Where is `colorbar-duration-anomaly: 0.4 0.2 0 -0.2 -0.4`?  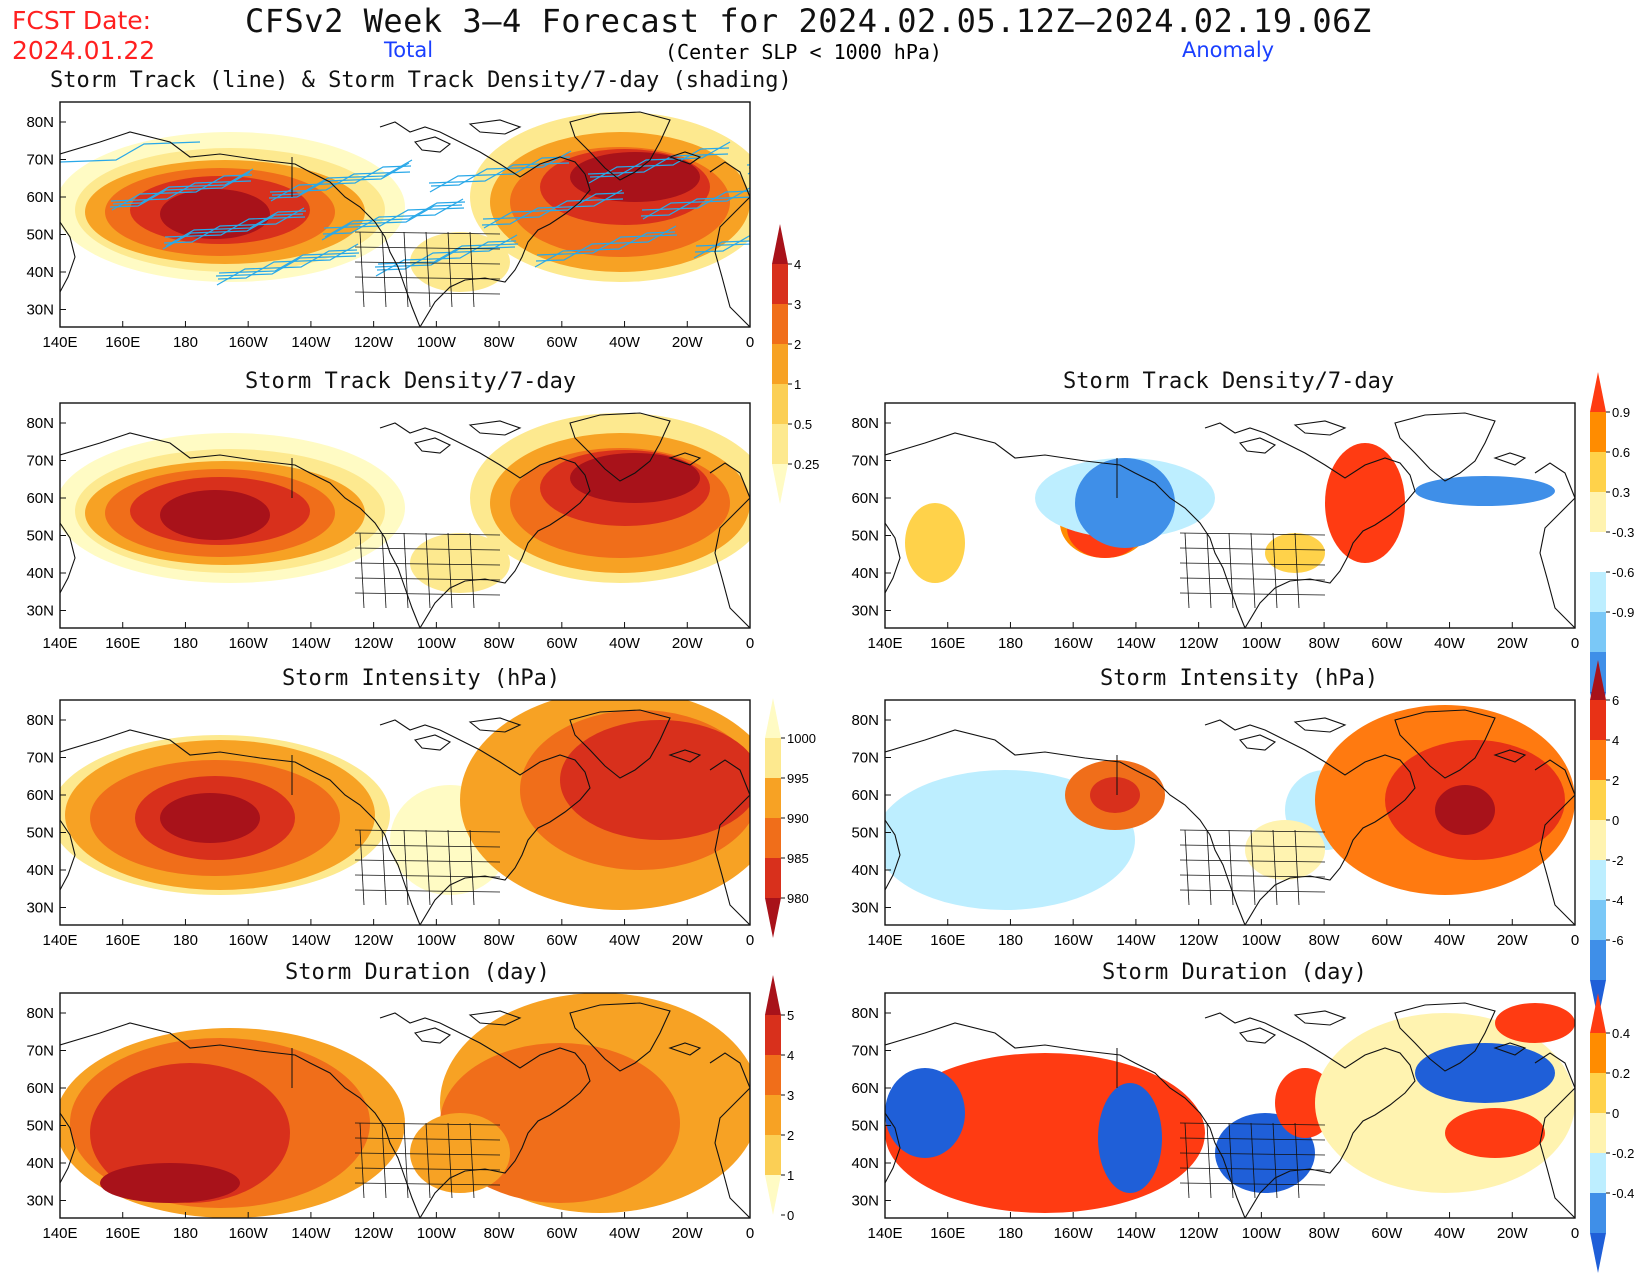
colorbar-duration-anomaly: 0.4 0.2 0 -0.2 -0.4 is located at coordinates (1612, 1133).